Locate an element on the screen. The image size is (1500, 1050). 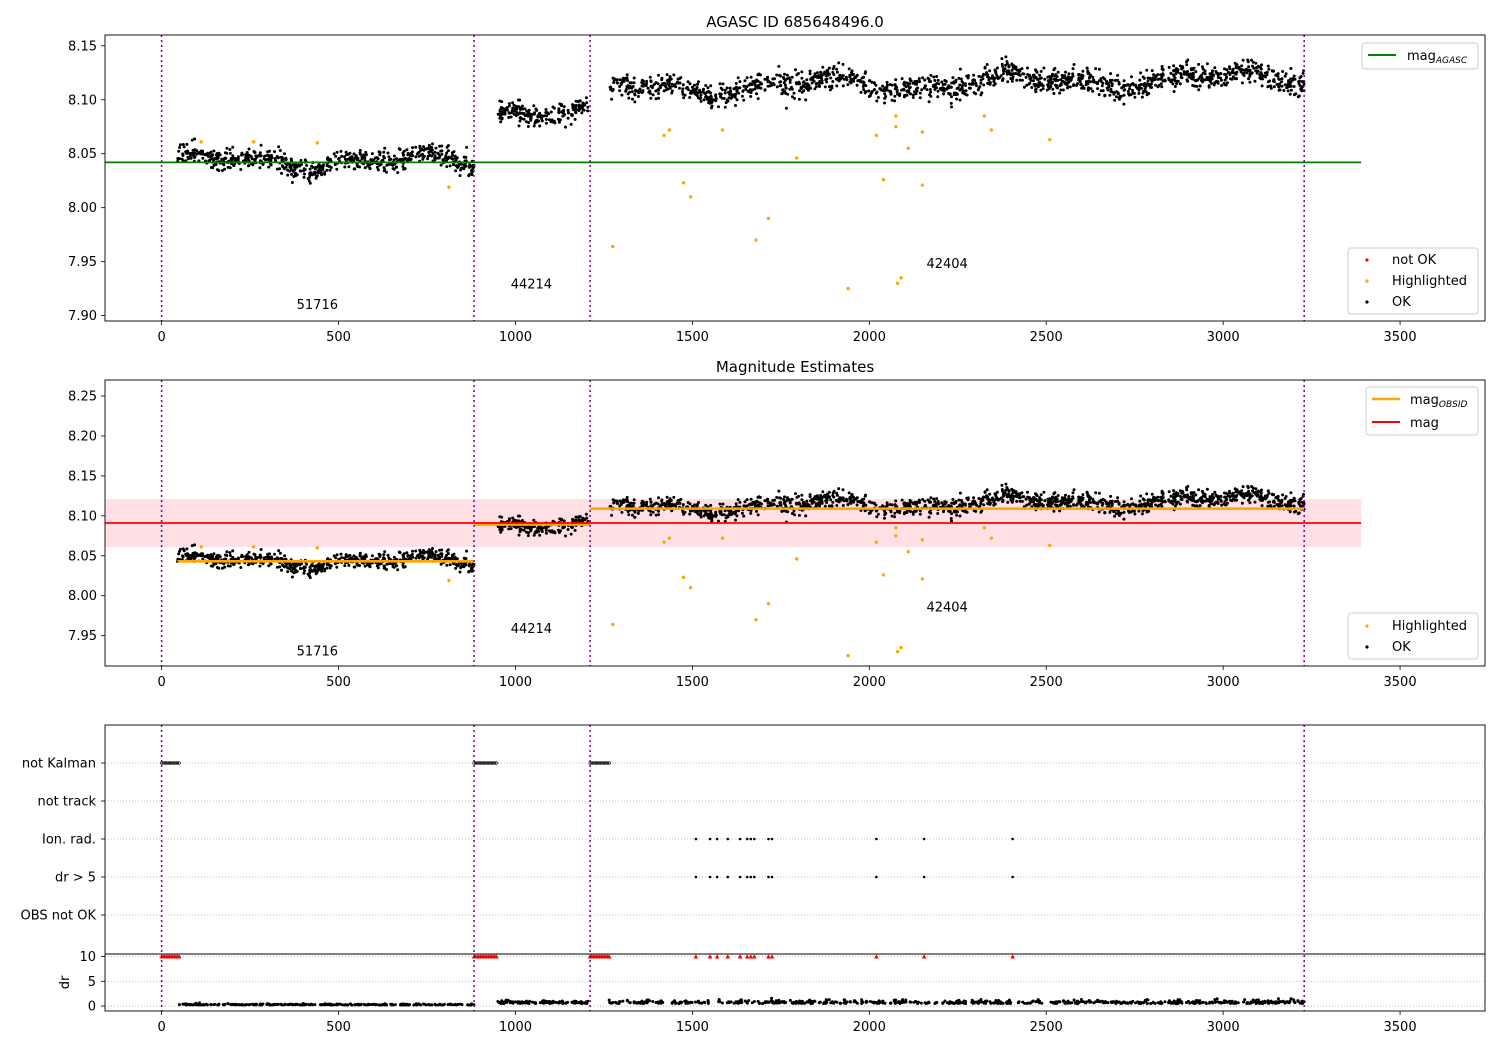
legend-label-highlighted: Highlighted is located at coordinates (1429, 281).